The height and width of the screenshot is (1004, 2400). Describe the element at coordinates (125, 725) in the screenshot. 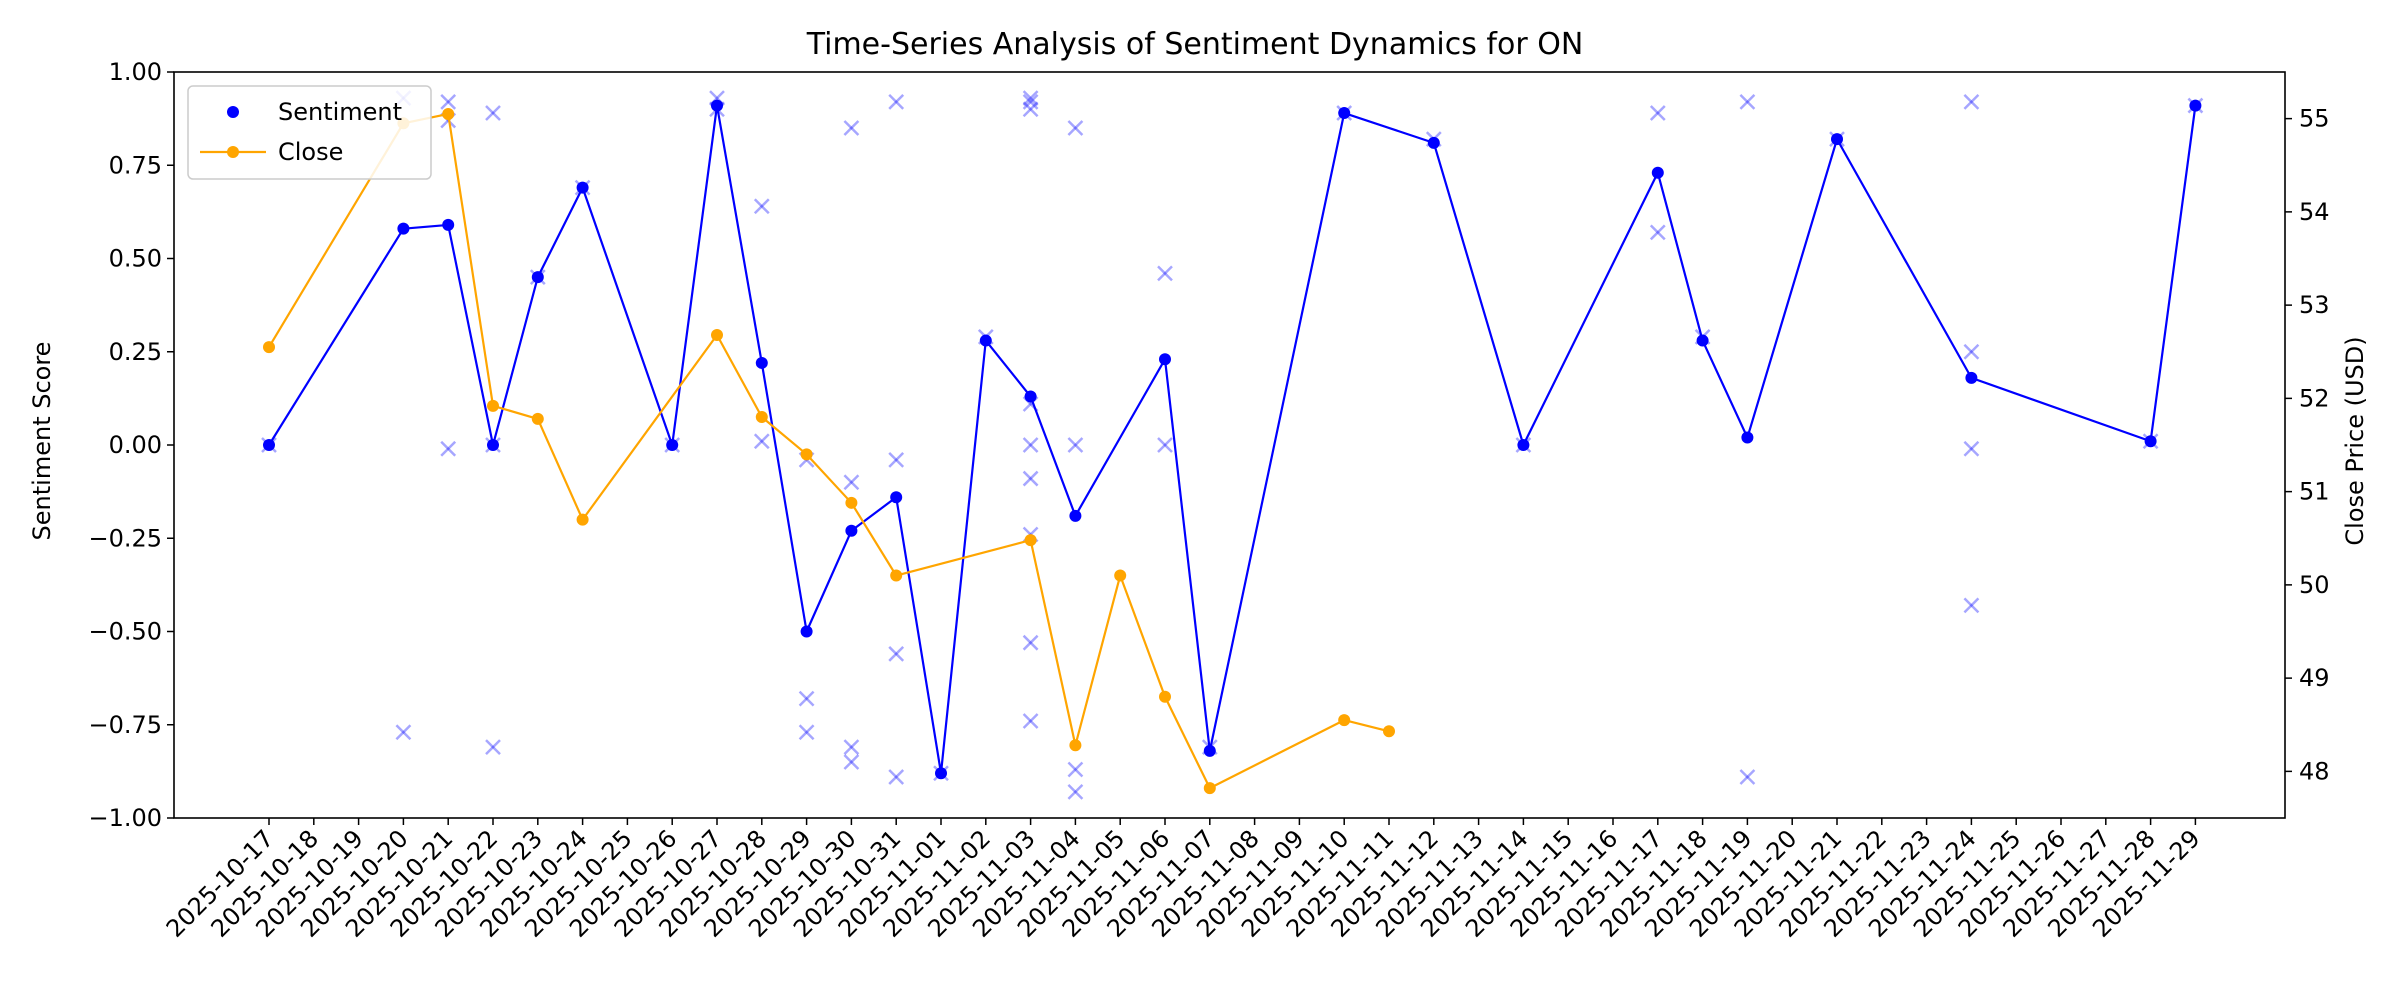

I see `y-tick-label: −0.75` at that location.